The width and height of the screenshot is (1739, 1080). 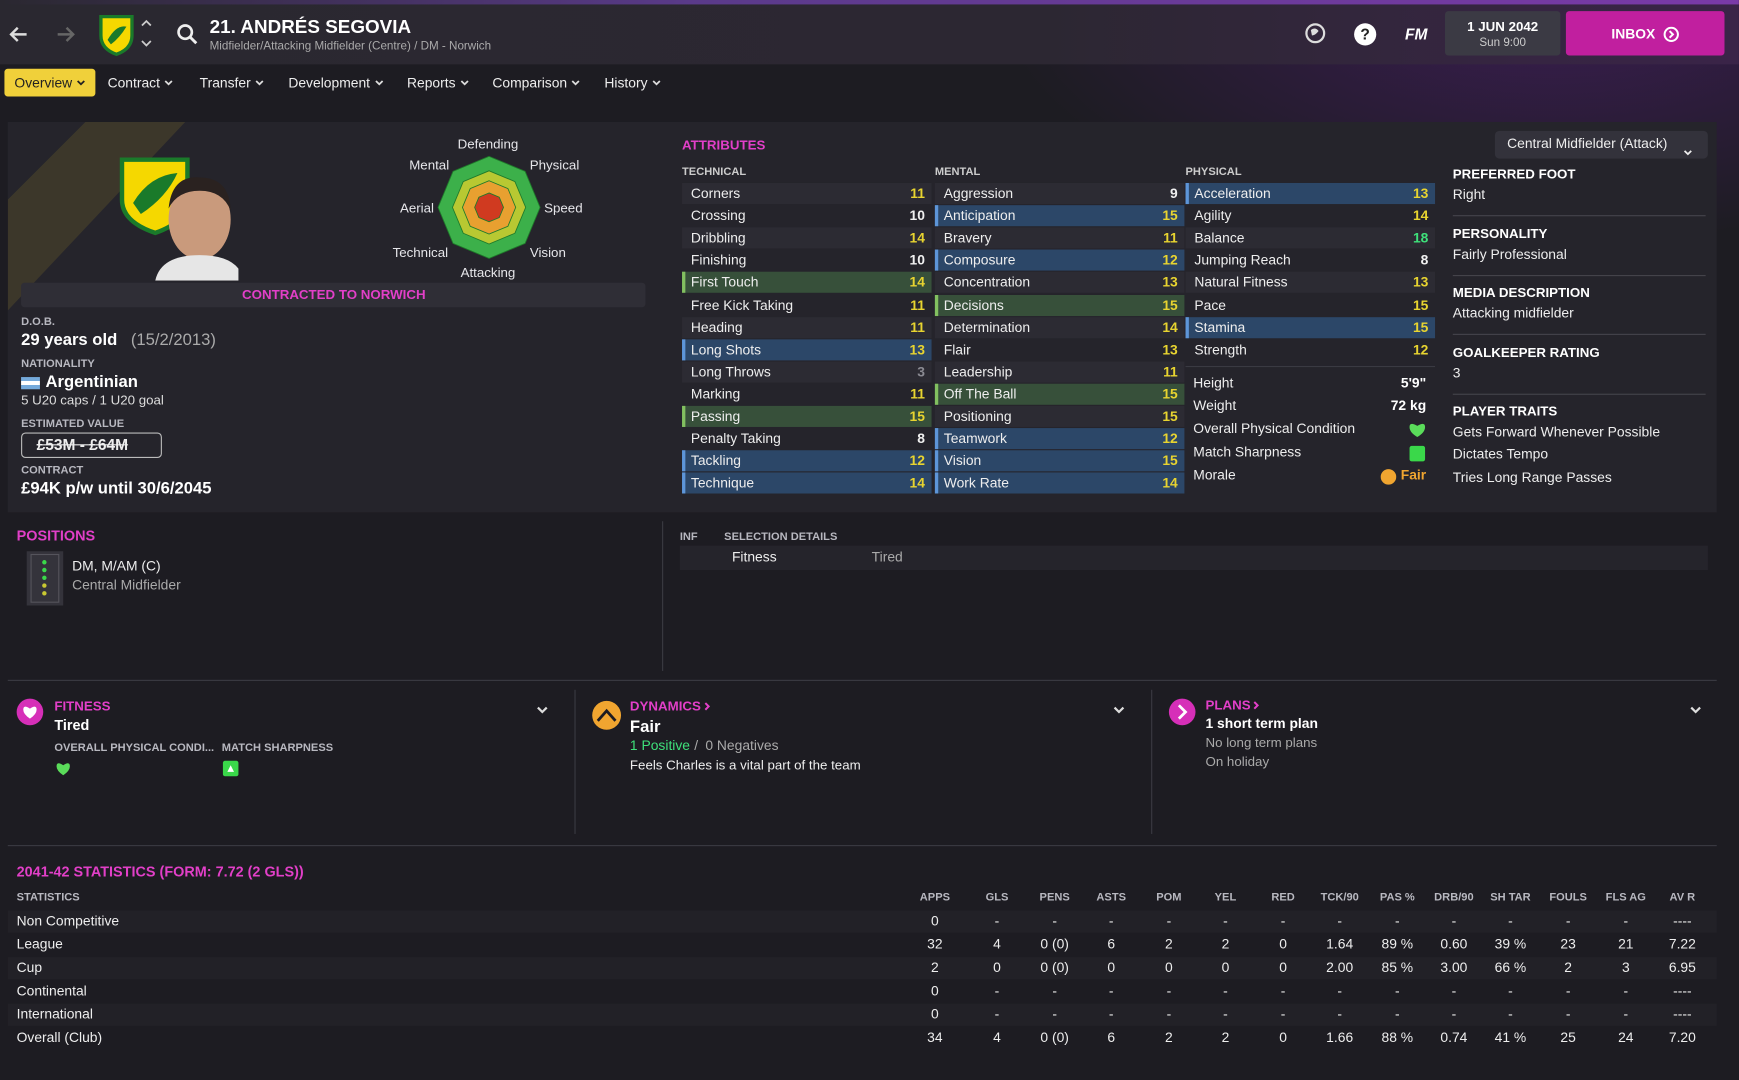 I want to click on stats-header: YEL, so click(x=1225, y=897).